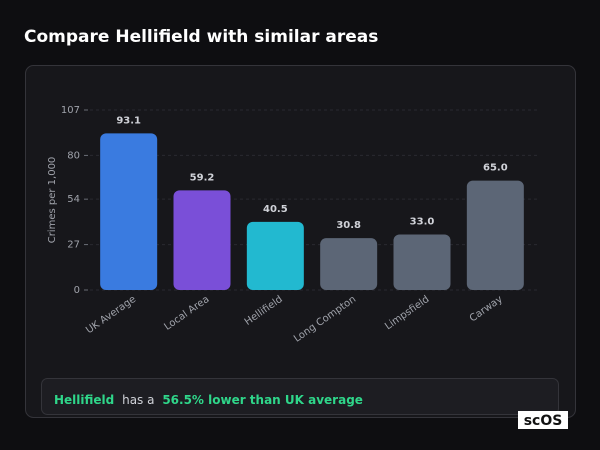 This screenshot has width=600, height=450. I want to click on value-label: 30.8, so click(348, 225).